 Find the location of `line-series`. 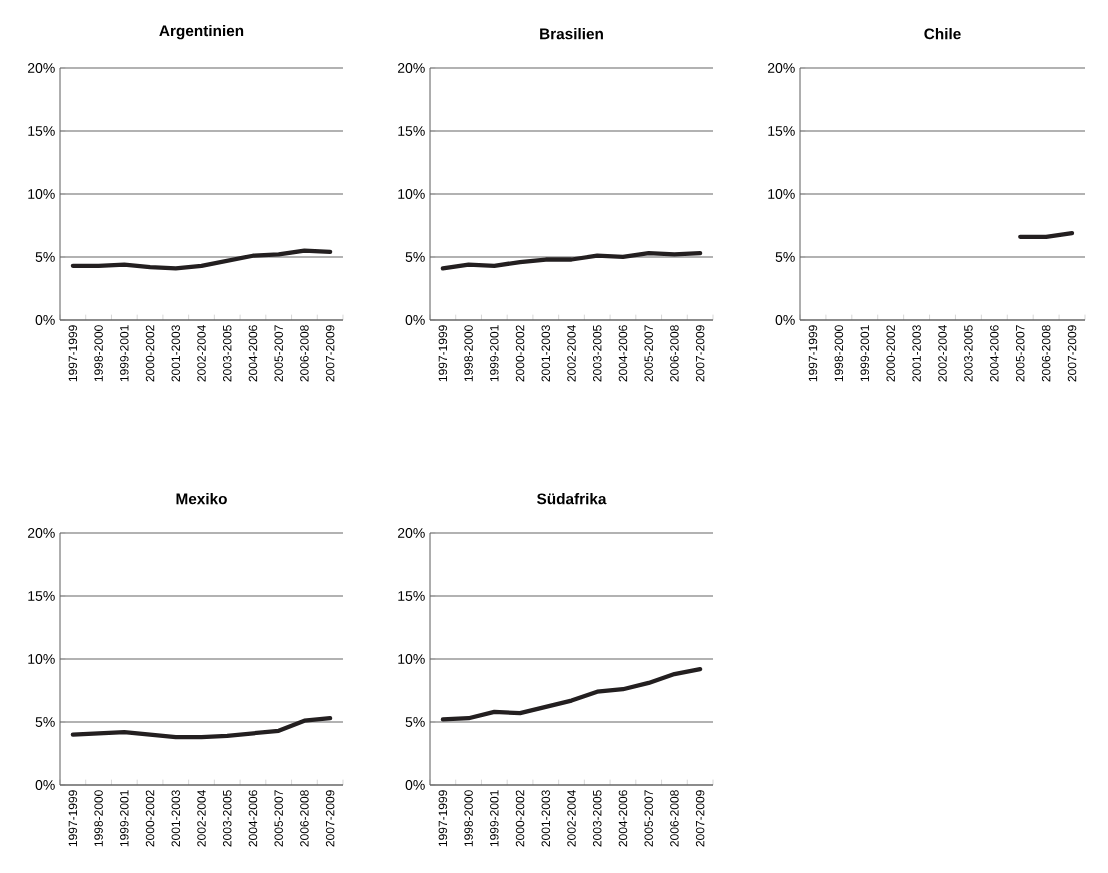

line-series is located at coordinates (571, 261).